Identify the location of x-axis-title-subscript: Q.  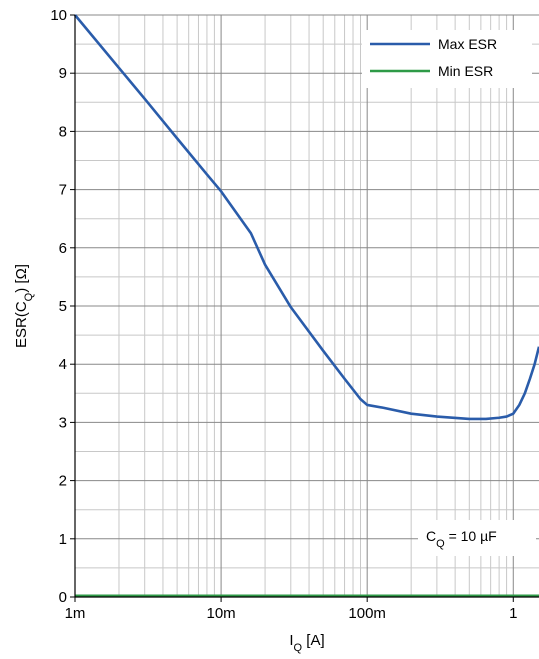
(298, 648).